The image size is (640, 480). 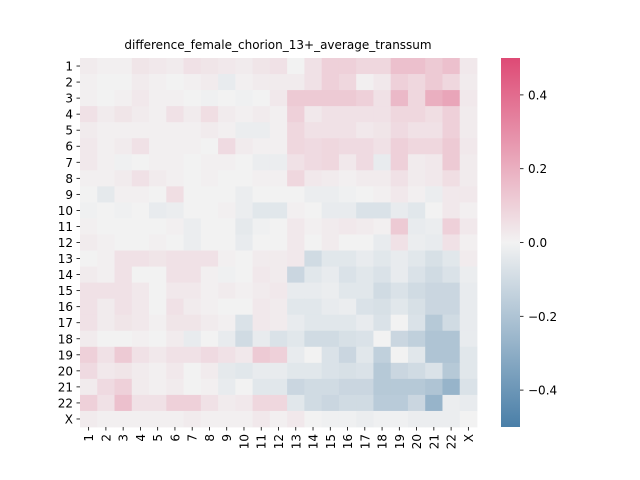 I want to click on row-tick-label: 15, so click(x=65, y=291).